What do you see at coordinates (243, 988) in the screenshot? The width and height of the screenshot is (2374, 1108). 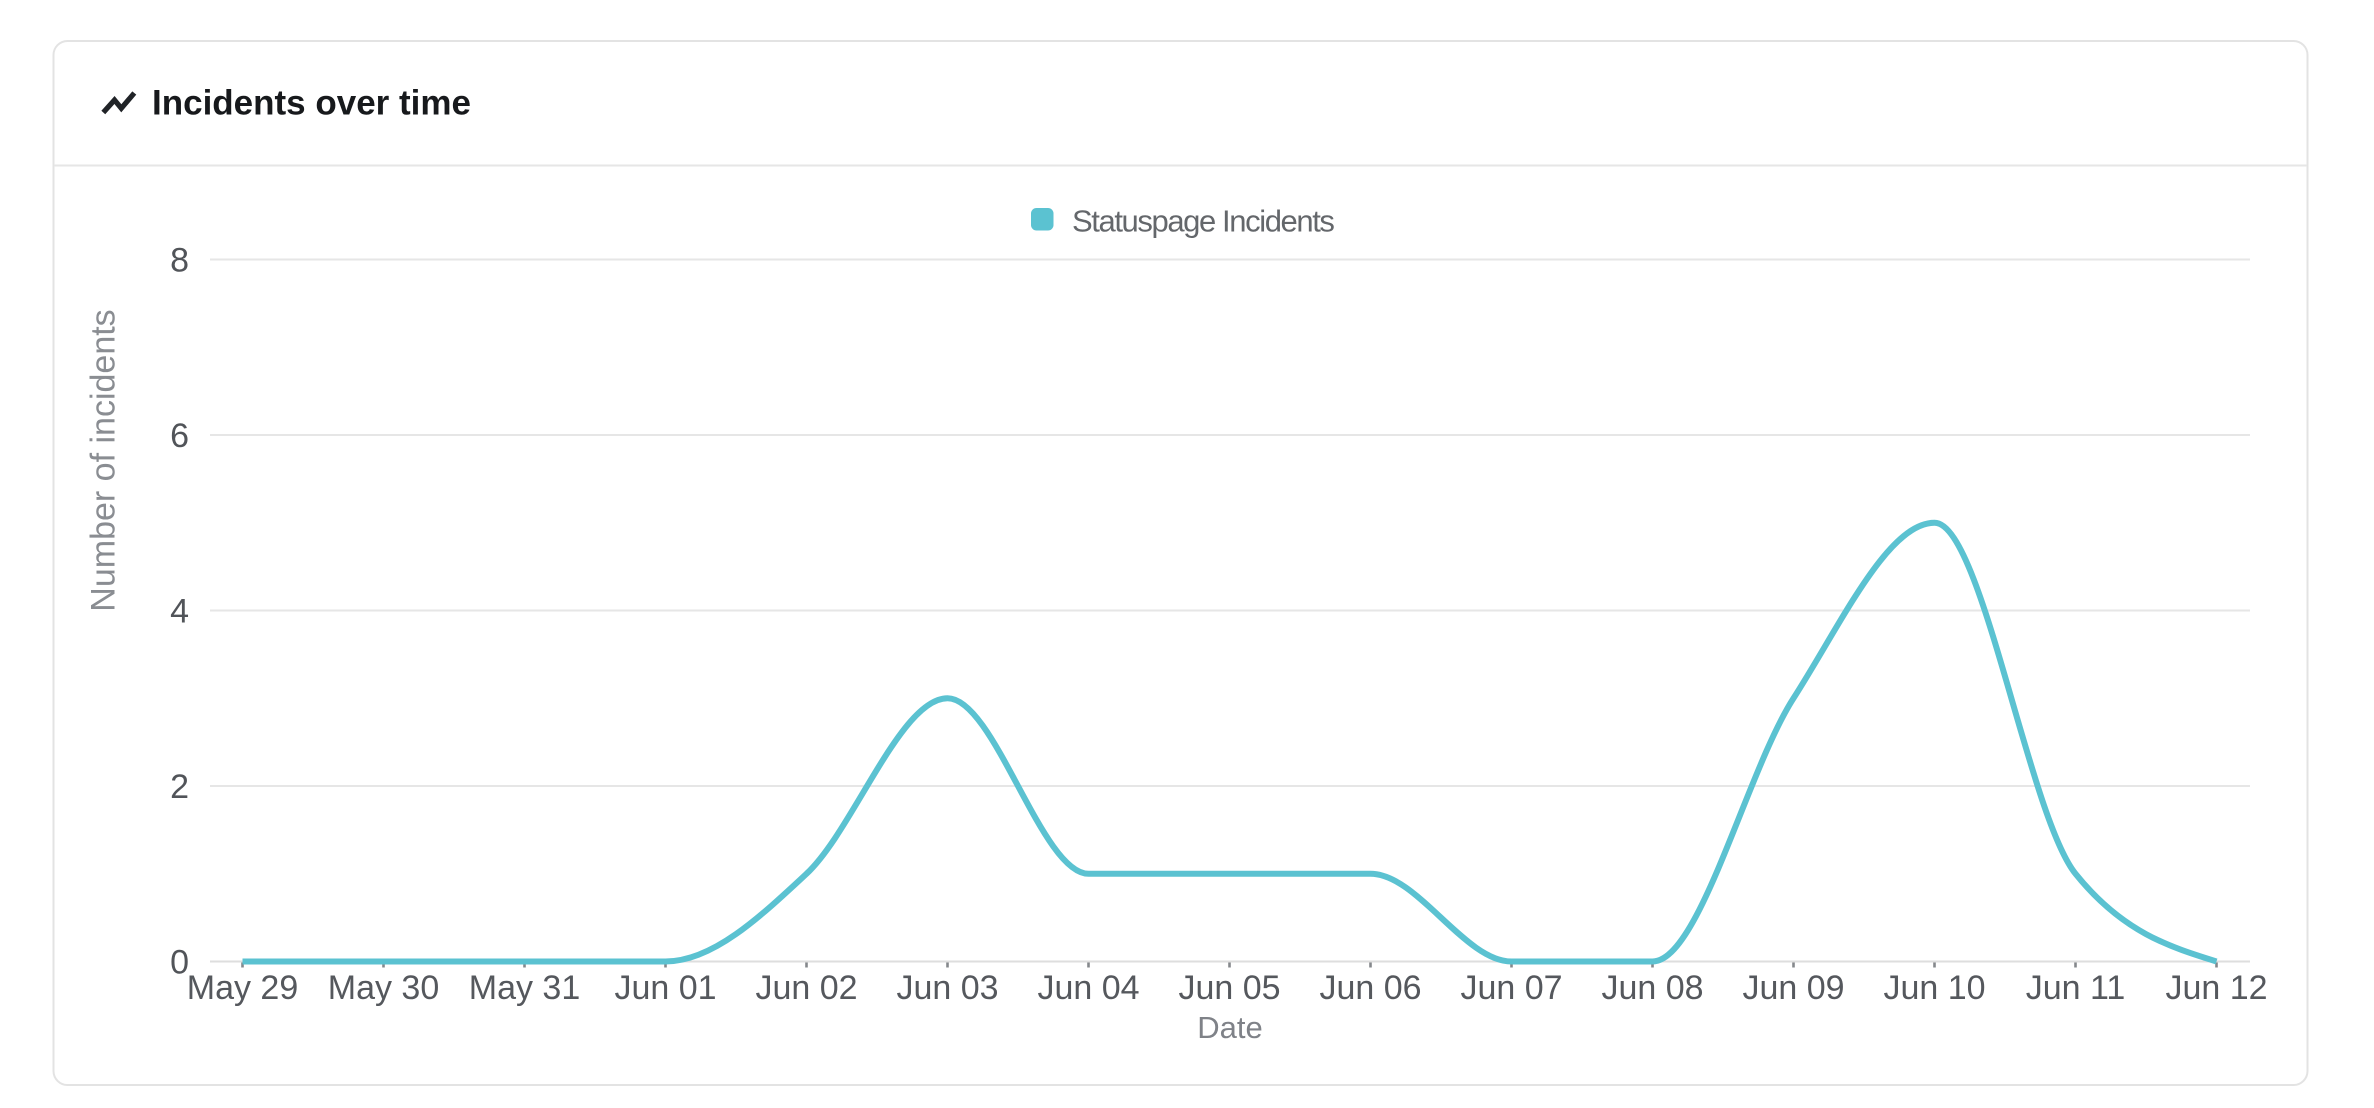 I see `svg-text: May 29` at bounding box center [243, 988].